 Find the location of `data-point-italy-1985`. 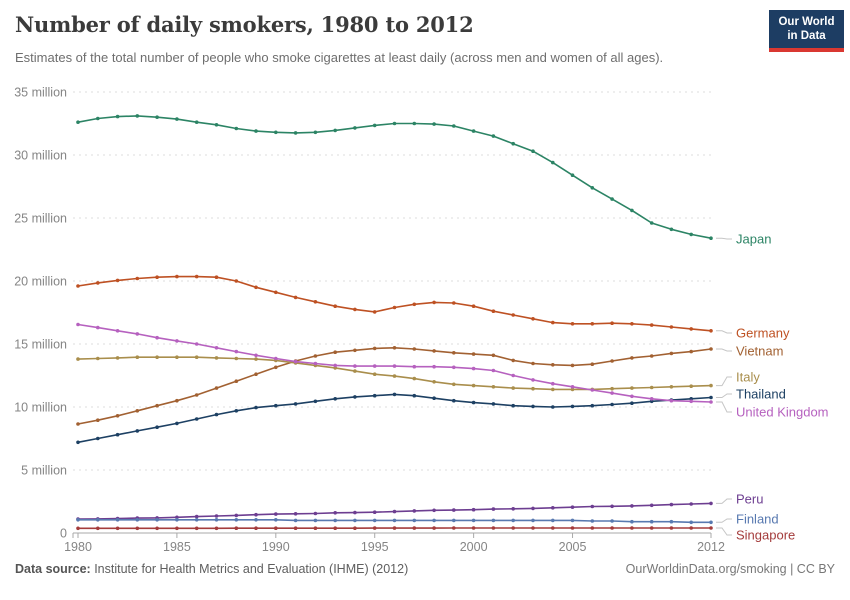

data-point-italy-1985 is located at coordinates (177, 357).